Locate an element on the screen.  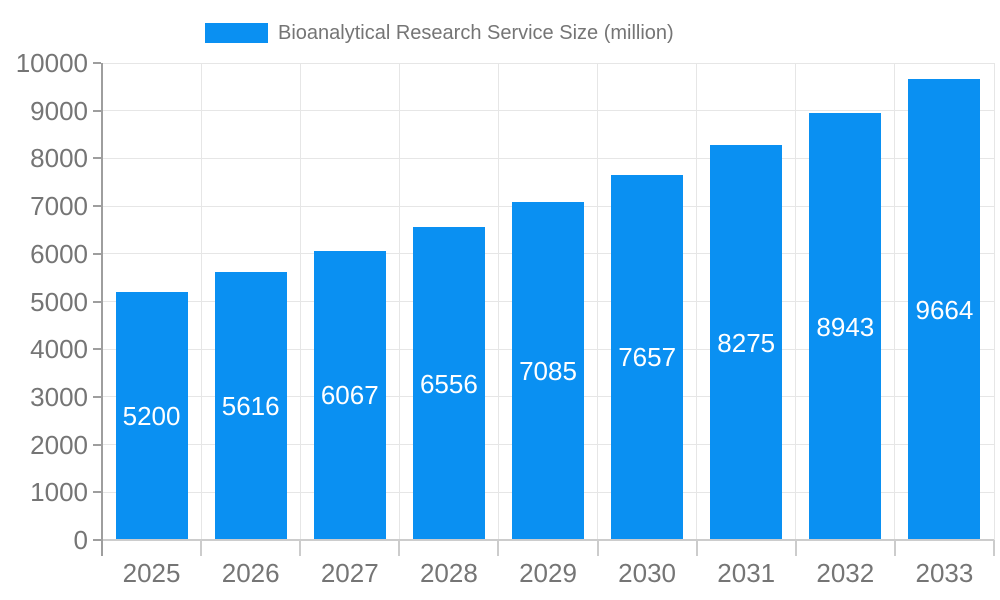
x-axis-tick-label: 2029 is located at coordinates (548, 573).